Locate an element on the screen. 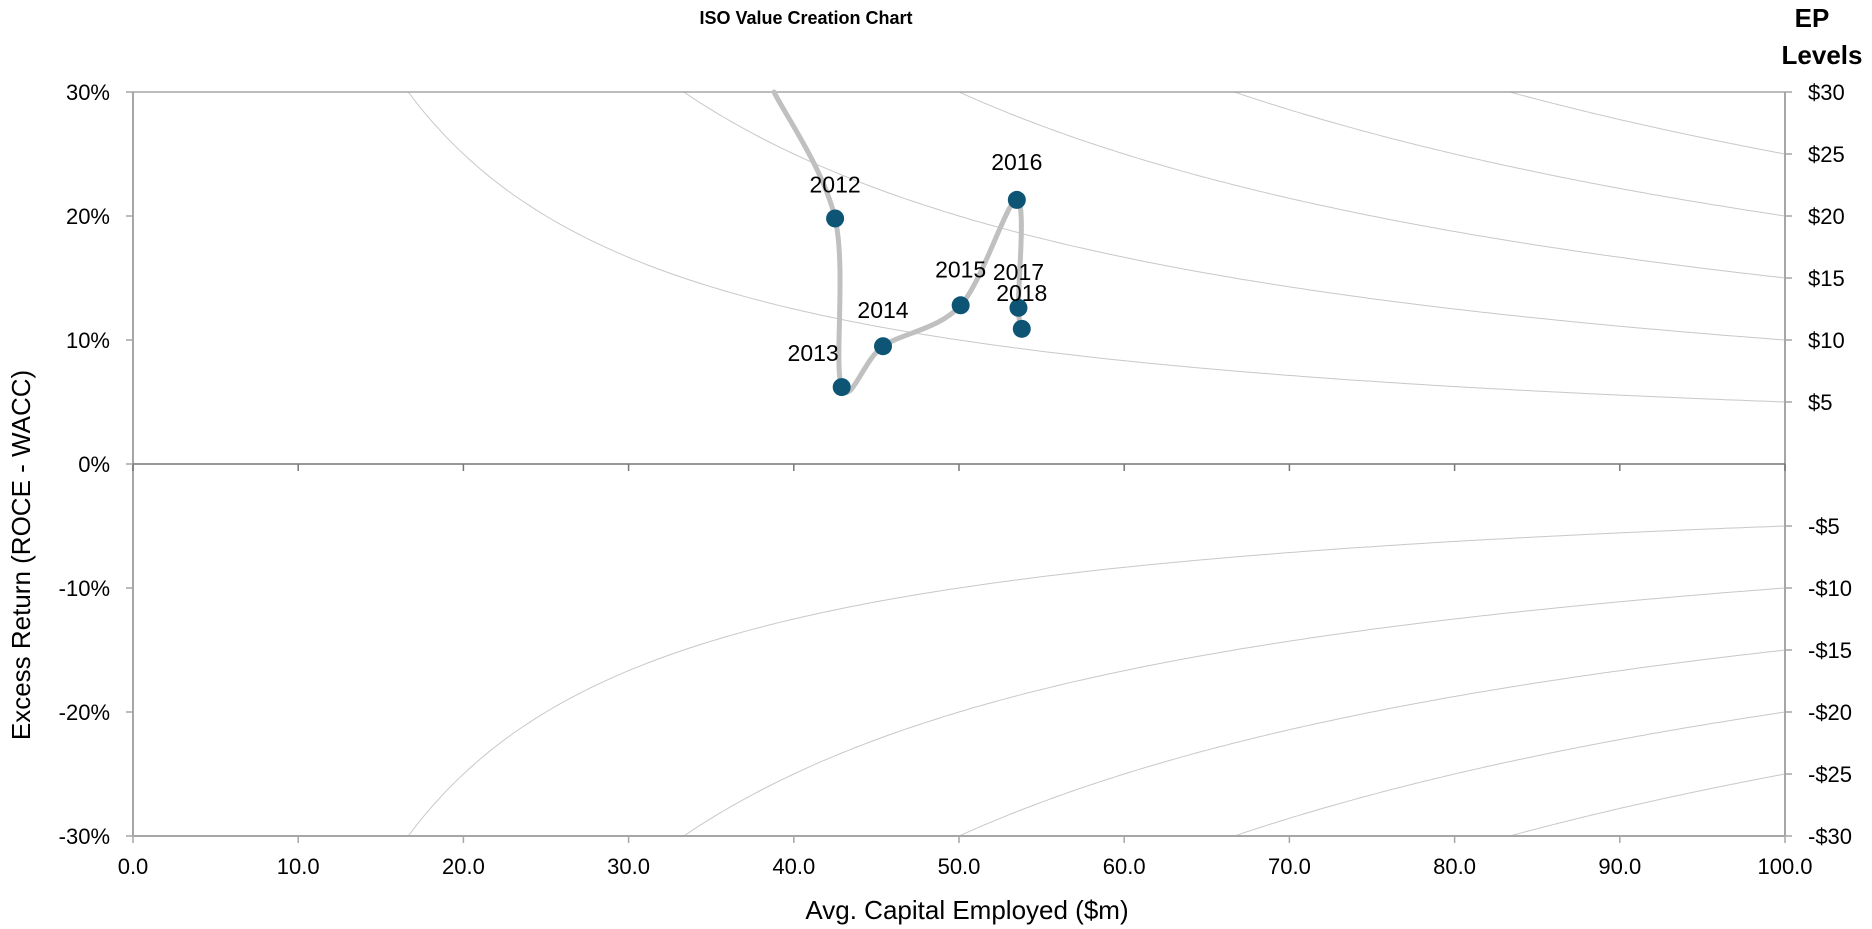 Image resolution: width=1872 pixels, height=929 pixels. y-axis-ticks: -30% -20% -10% 0% 10% 20% 30% is located at coordinates (96, 464).